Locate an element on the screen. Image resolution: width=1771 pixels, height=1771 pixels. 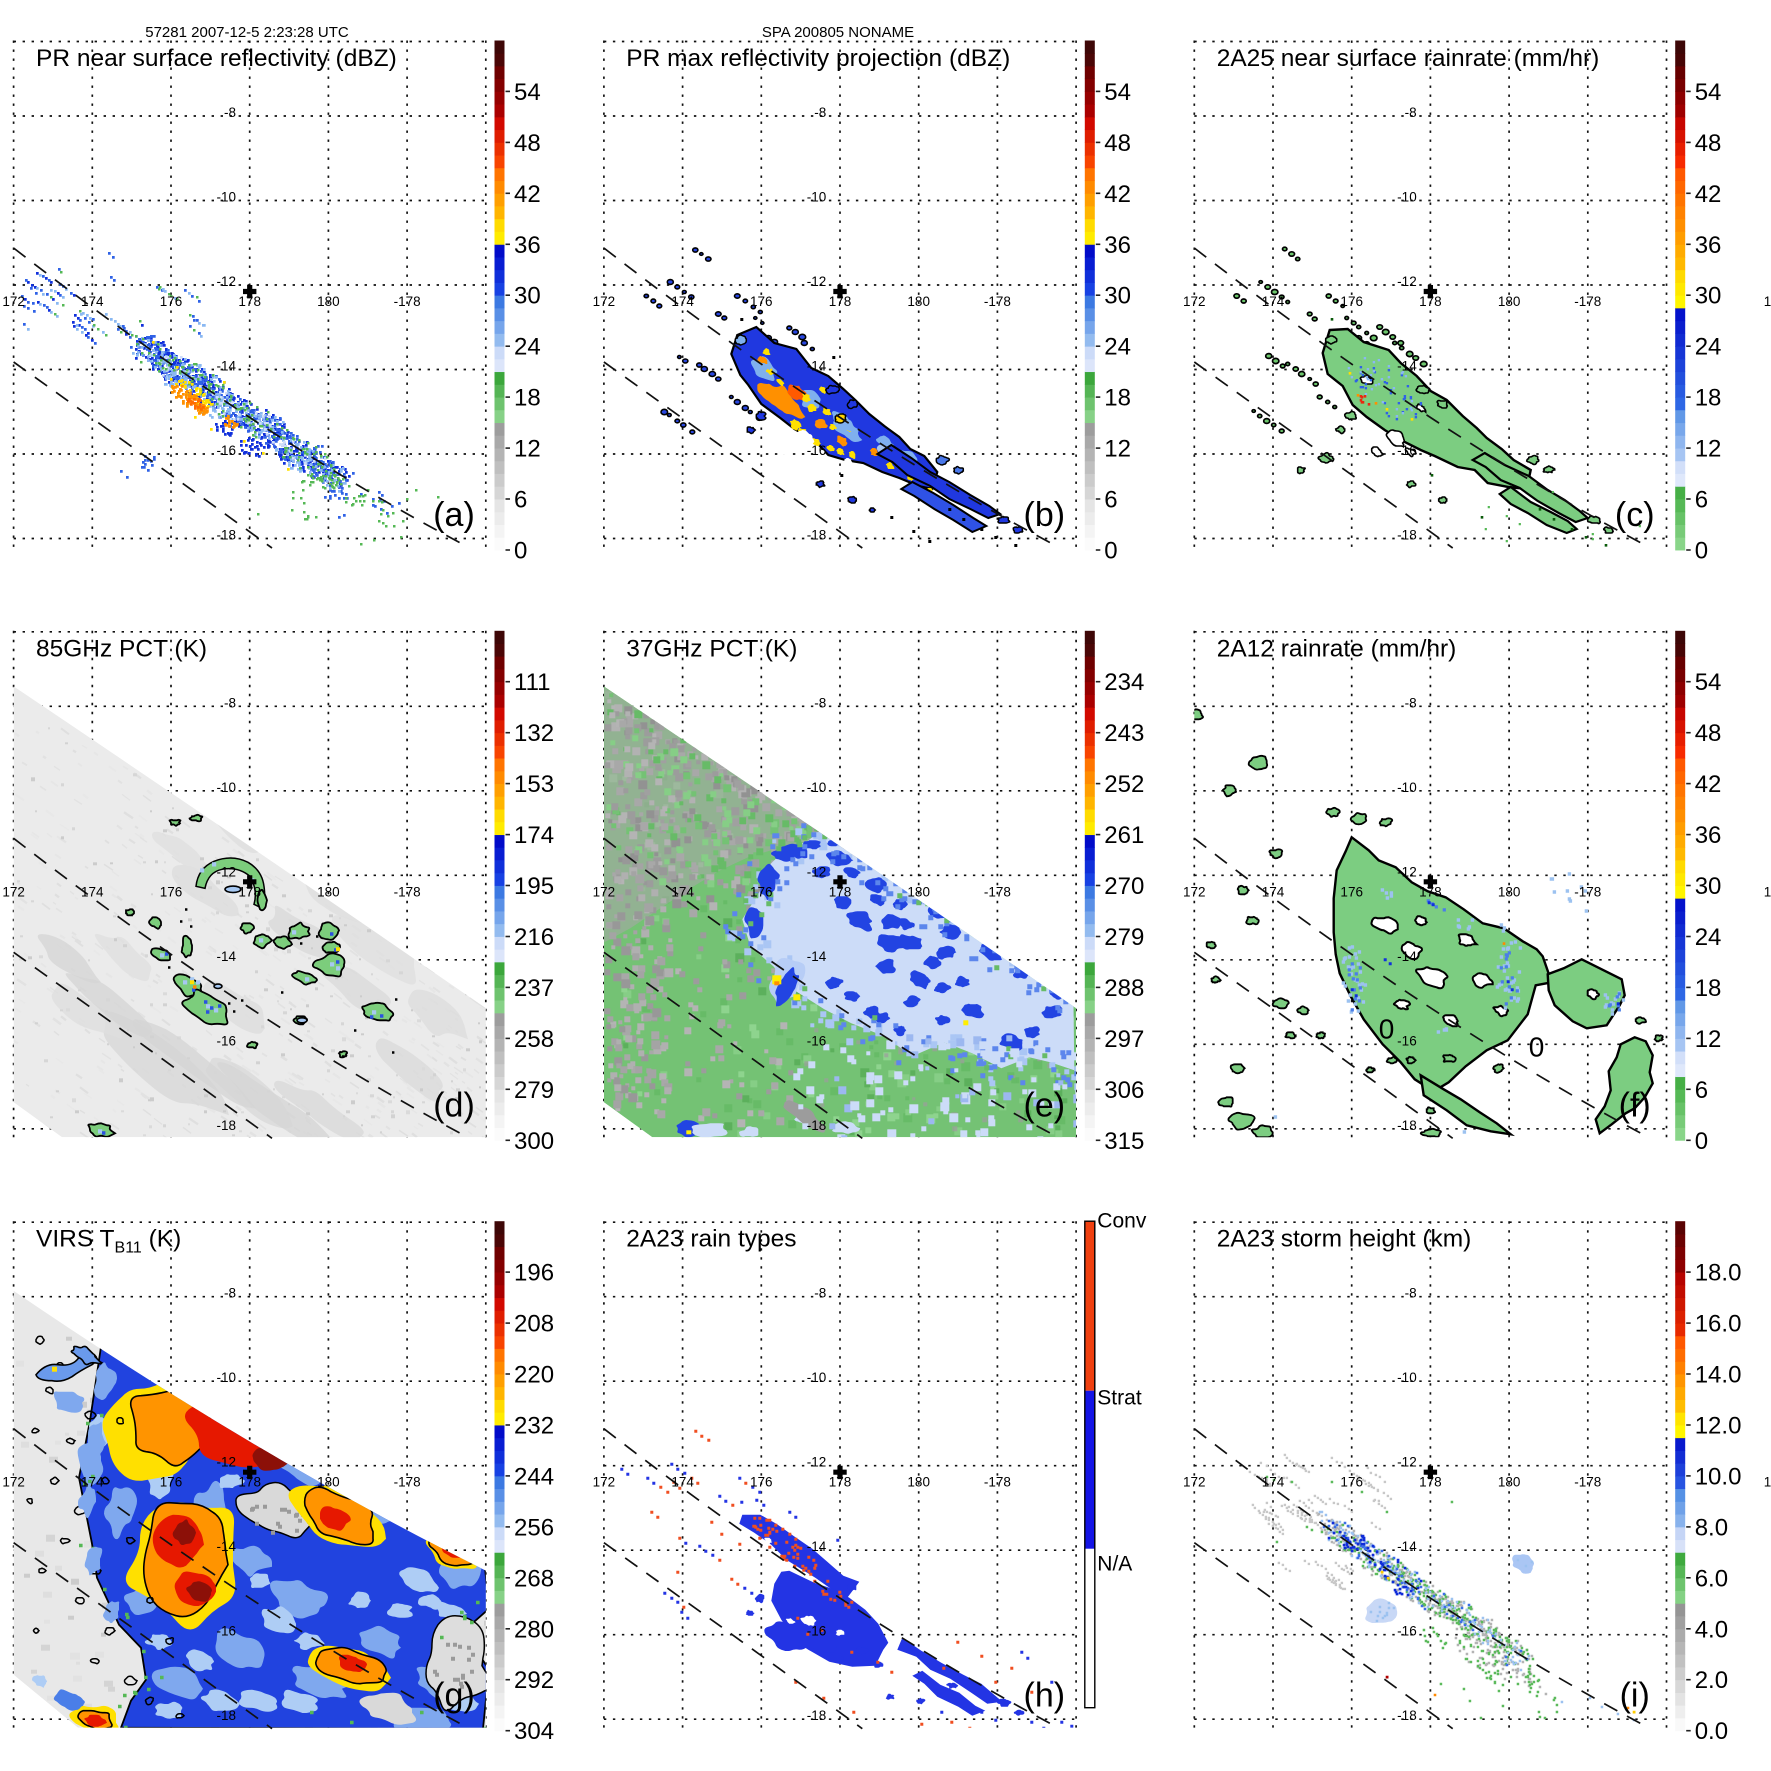
svg-text: 14.0 is located at coordinates (1718, 1375).